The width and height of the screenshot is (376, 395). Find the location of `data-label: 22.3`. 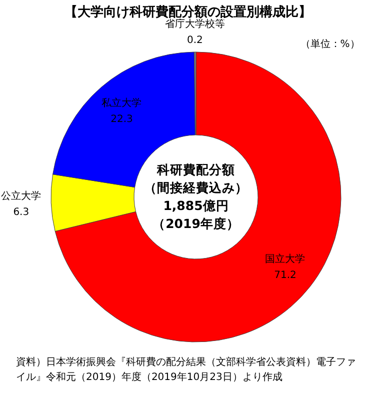

data-label: 22.3 is located at coordinates (121, 120).